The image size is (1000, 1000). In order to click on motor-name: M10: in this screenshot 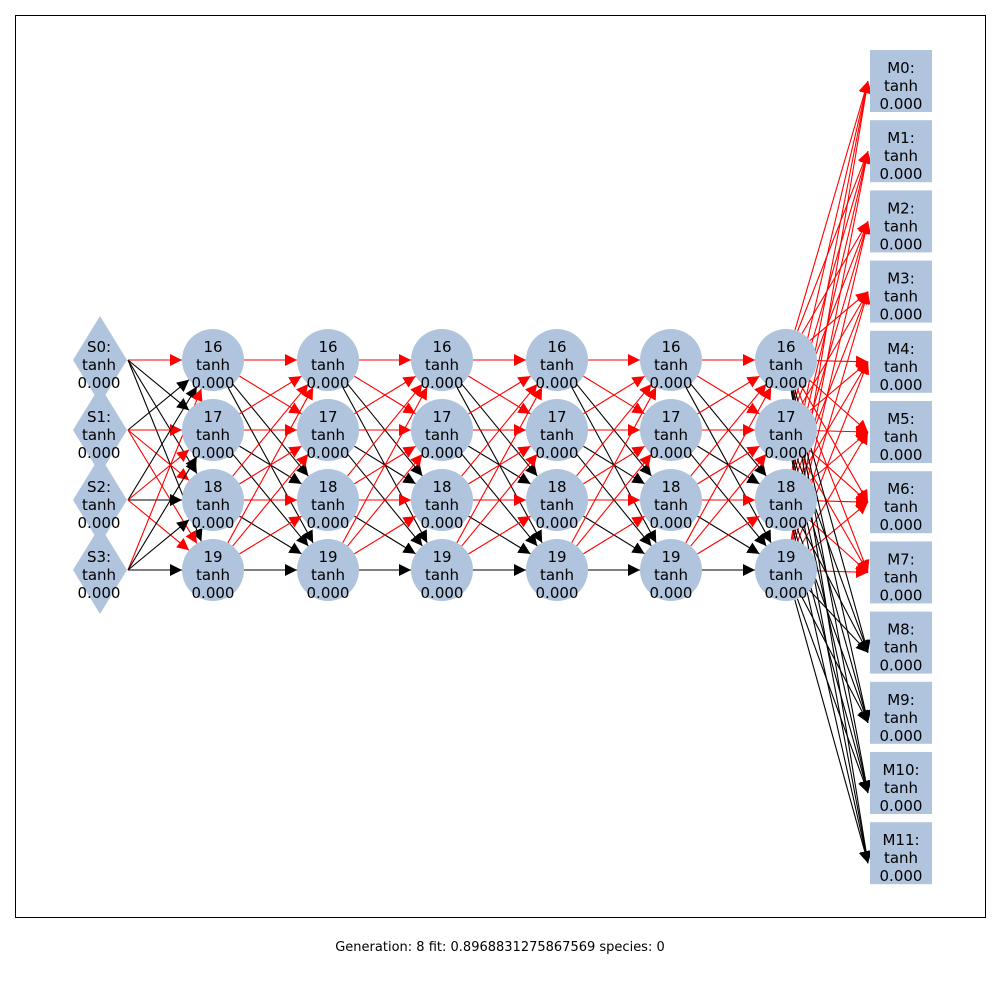, I will do `click(900, 770)`.